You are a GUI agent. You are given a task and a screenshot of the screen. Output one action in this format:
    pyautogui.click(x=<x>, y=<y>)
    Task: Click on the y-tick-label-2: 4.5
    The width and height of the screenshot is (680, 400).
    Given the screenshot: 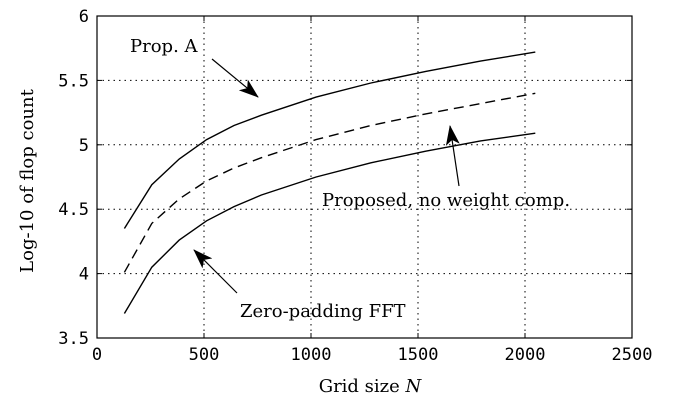 What is the action you would take?
    pyautogui.click(x=73, y=210)
    